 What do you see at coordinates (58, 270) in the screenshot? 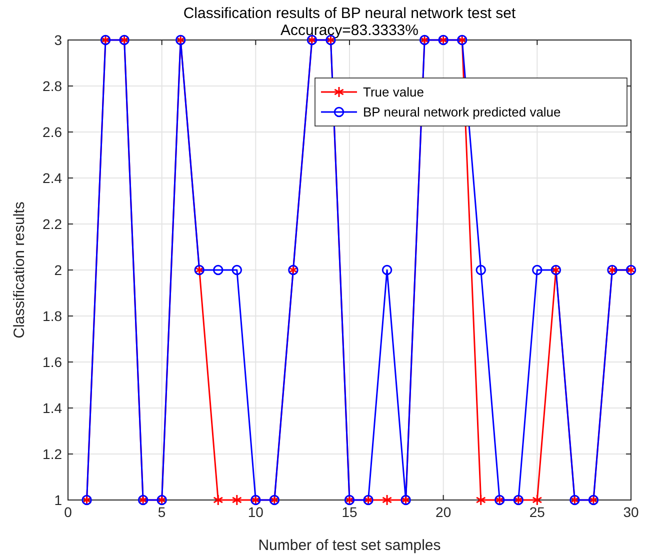
I see `y-tick-label: 2` at bounding box center [58, 270].